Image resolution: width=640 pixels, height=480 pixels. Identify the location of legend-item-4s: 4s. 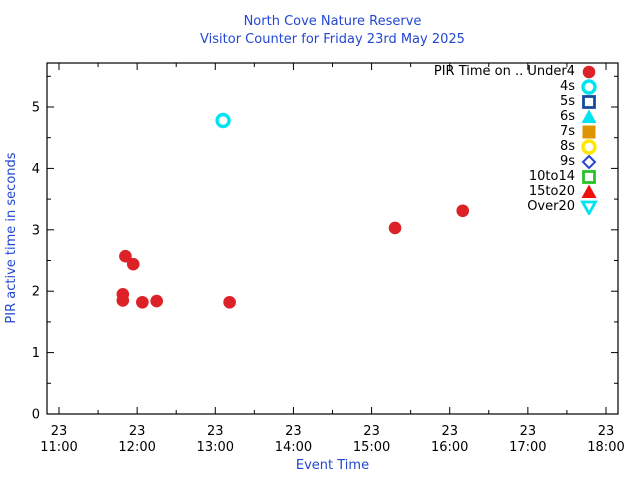
(516, 86).